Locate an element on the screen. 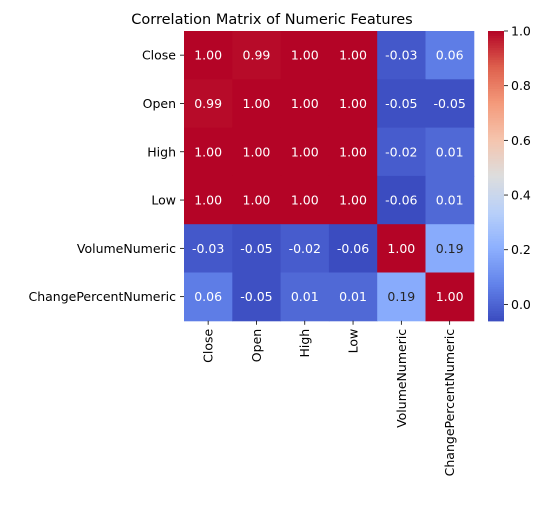 This screenshot has width=546, height=507. y-tick-label: VolumeNumeric is located at coordinates (126, 248).